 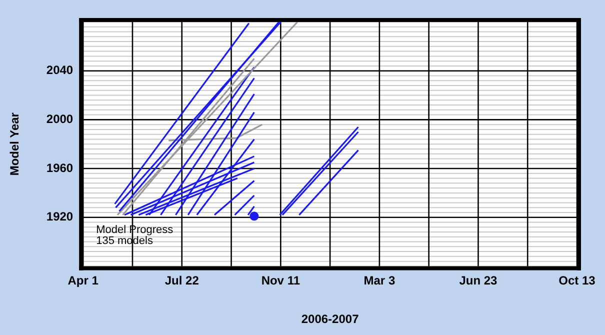 What do you see at coordinates (380, 281) in the screenshot?
I see `x-tick-label: Mar 3` at bounding box center [380, 281].